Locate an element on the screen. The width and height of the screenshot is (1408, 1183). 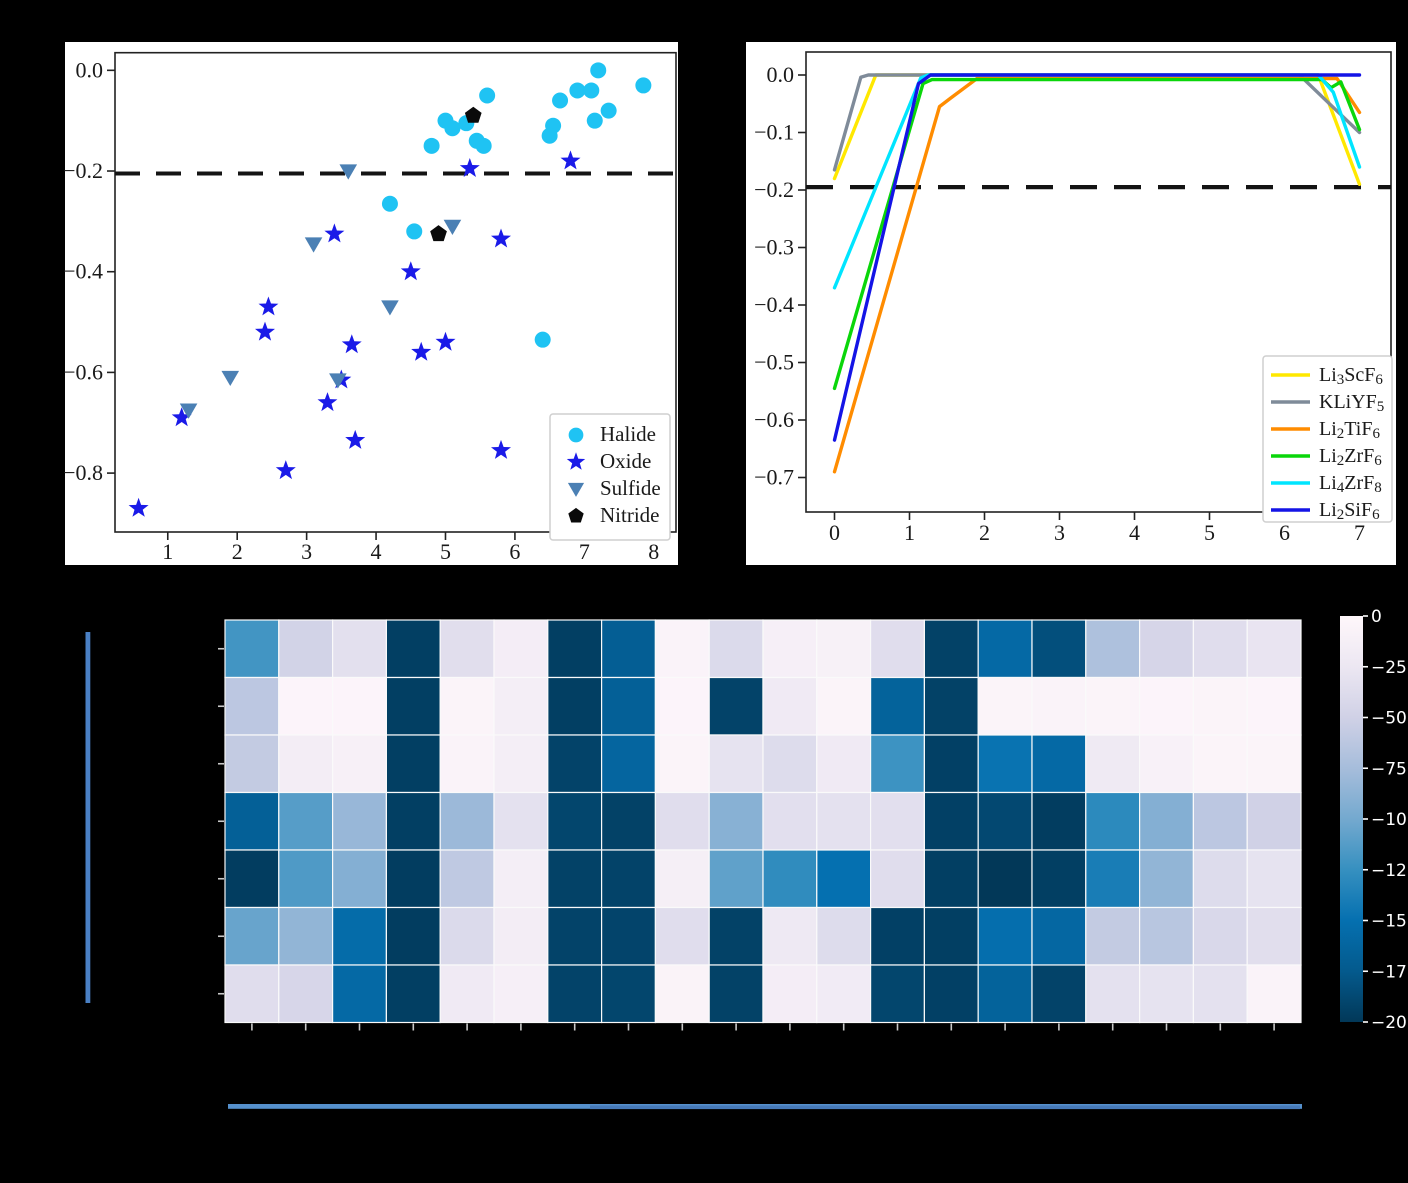
y-tick-label: −0.8 is located at coordinates (83, 472).